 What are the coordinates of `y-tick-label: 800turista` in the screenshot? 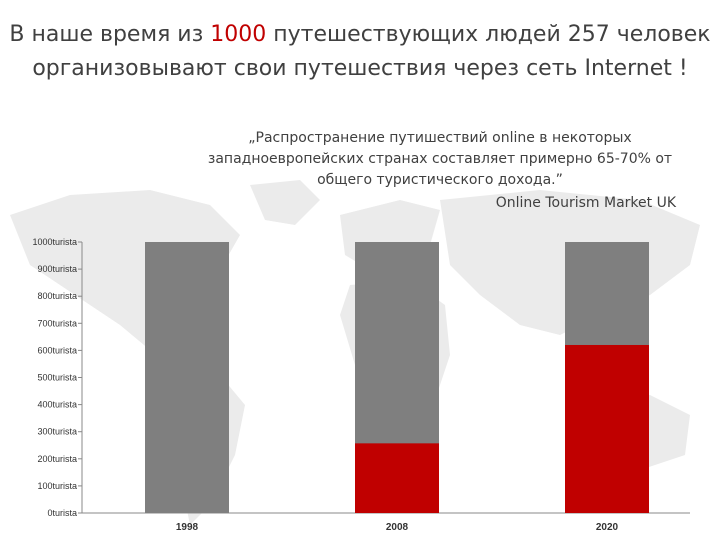 It's located at (57, 296).